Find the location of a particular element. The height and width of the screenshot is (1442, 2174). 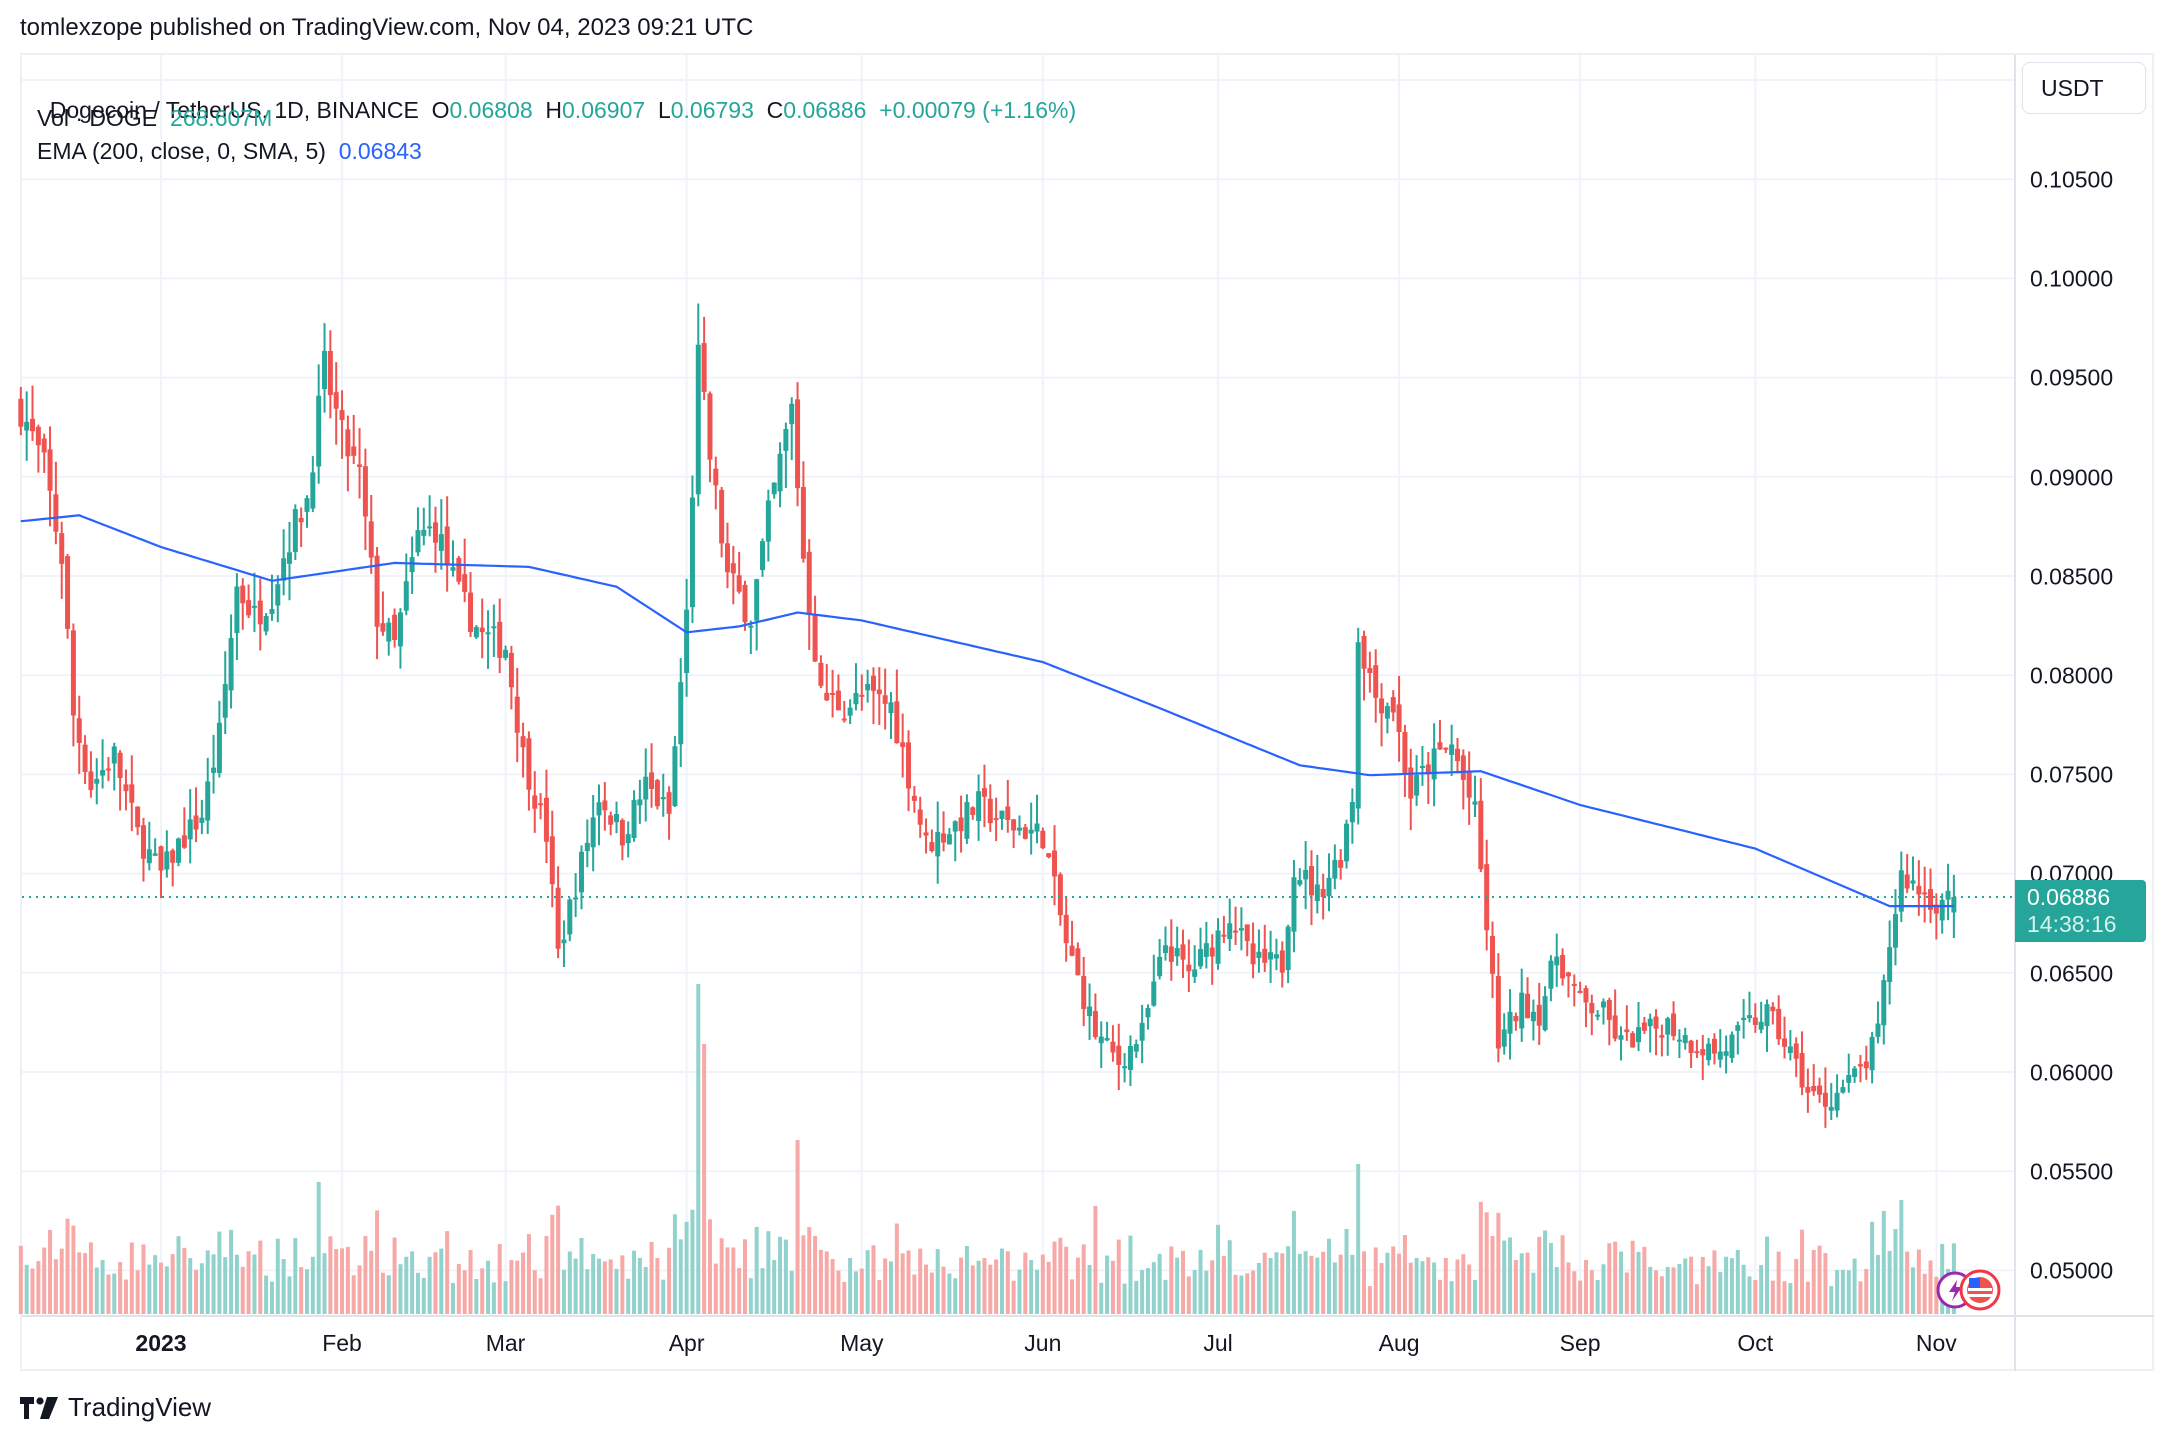

volume-label: Vol · DOGE is located at coordinates (97, 118).